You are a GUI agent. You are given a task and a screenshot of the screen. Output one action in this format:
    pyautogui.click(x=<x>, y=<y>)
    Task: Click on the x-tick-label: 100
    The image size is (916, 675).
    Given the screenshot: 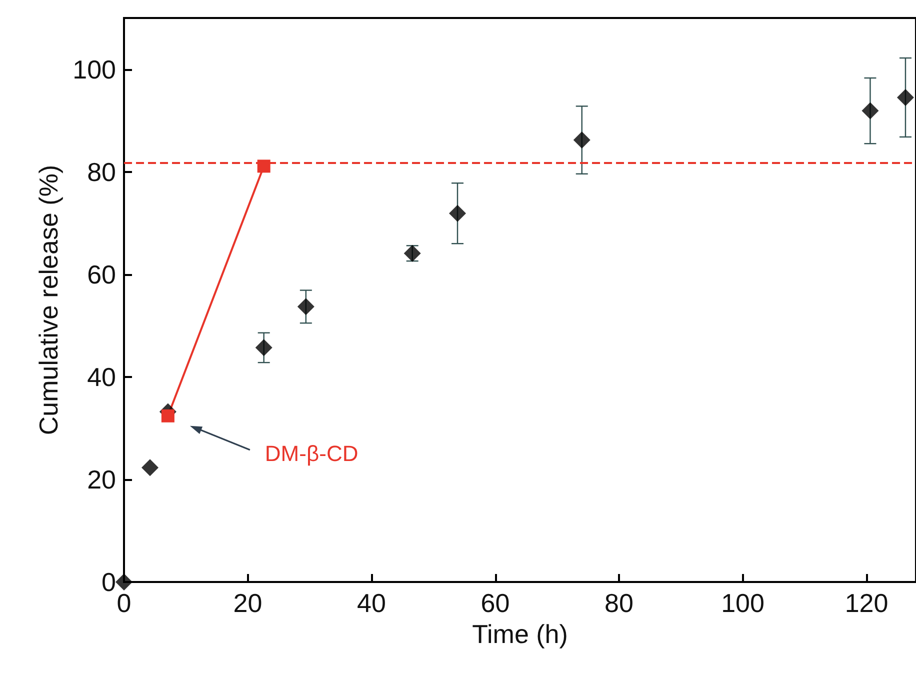 What is the action you would take?
    pyautogui.click(x=742, y=603)
    